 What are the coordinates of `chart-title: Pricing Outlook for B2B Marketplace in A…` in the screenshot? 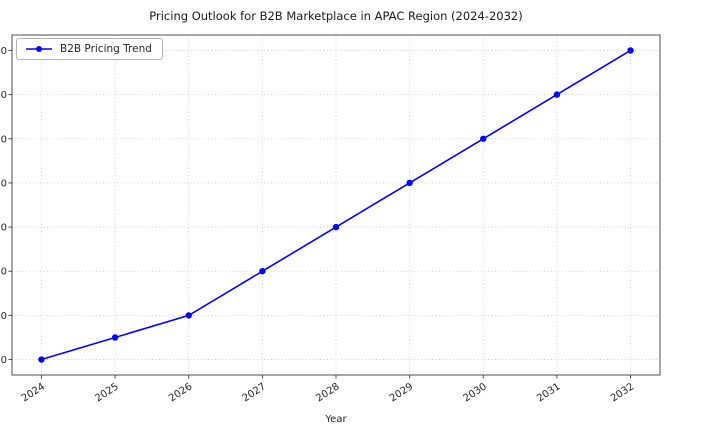 It's located at (336, 16).